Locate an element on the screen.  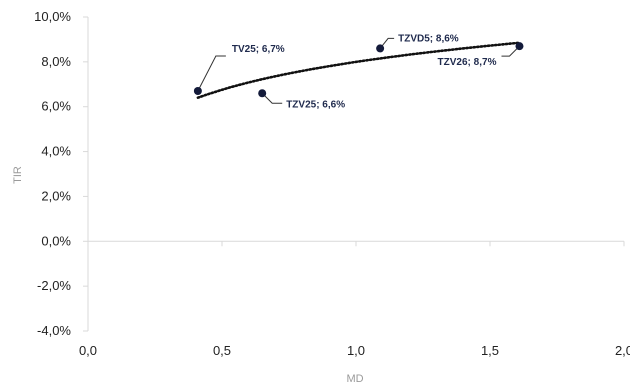
x-tick-label: 0,0 is located at coordinates (88, 350).